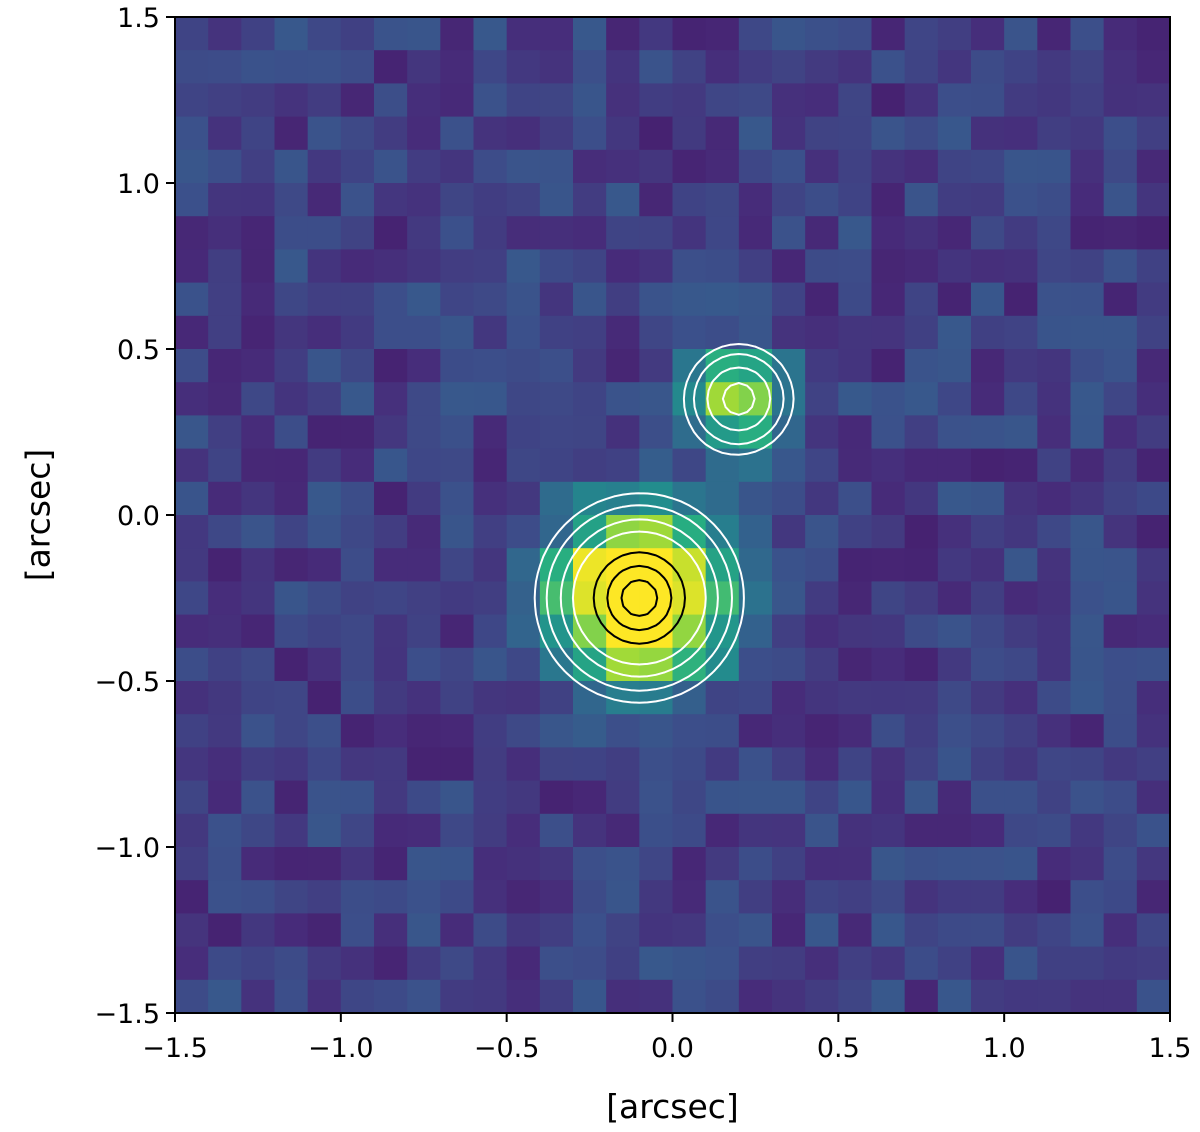 The height and width of the screenshot is (1132, 1200). Describe the element at coordinates (639, 598) in the screenshot. I see `contour-line` at that location.